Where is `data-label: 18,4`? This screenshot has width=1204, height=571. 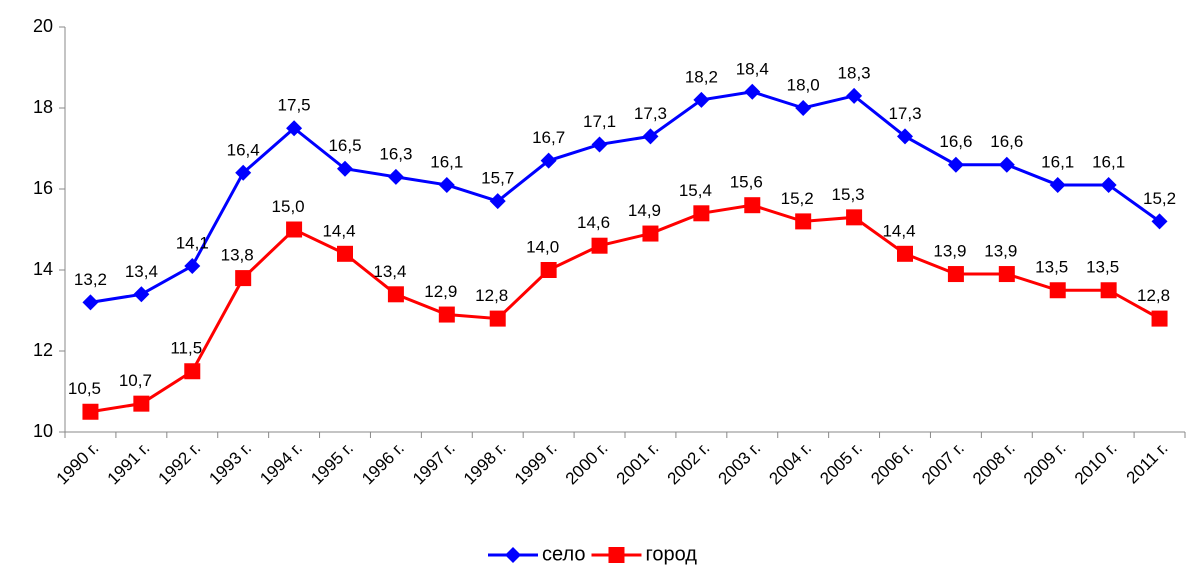
data-label: 18,4 is located at coordinates (752, 68).